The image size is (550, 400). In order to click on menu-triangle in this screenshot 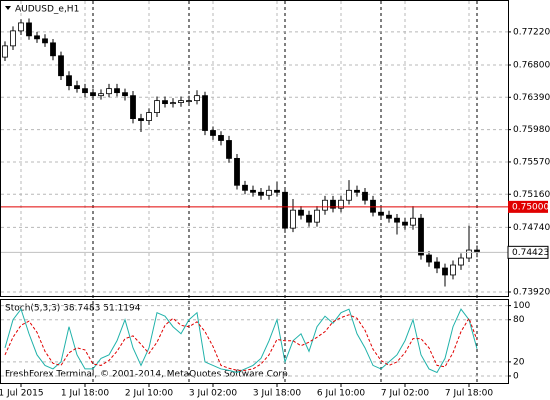, I will do `click(8, 8)`.